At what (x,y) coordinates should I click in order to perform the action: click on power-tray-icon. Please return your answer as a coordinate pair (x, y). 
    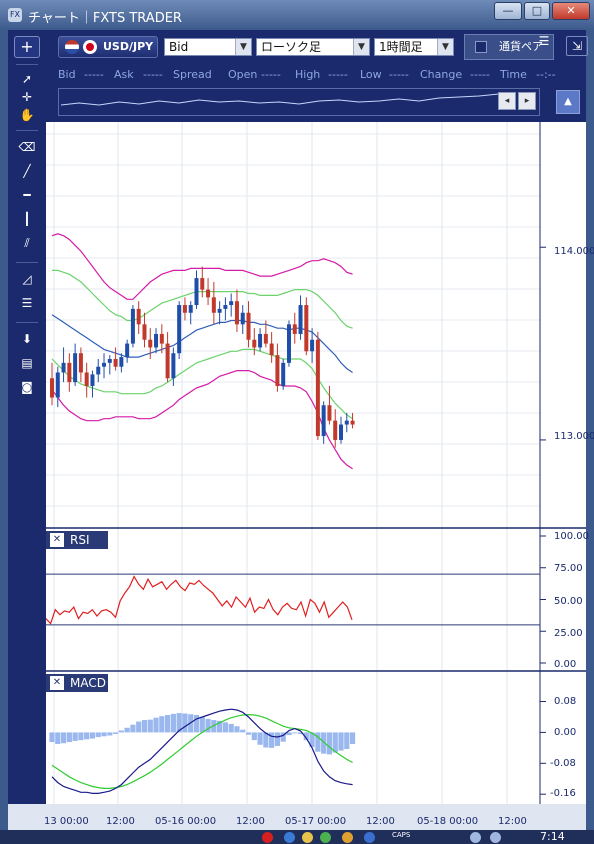
    Looking at the image, I should click on (495, 837).